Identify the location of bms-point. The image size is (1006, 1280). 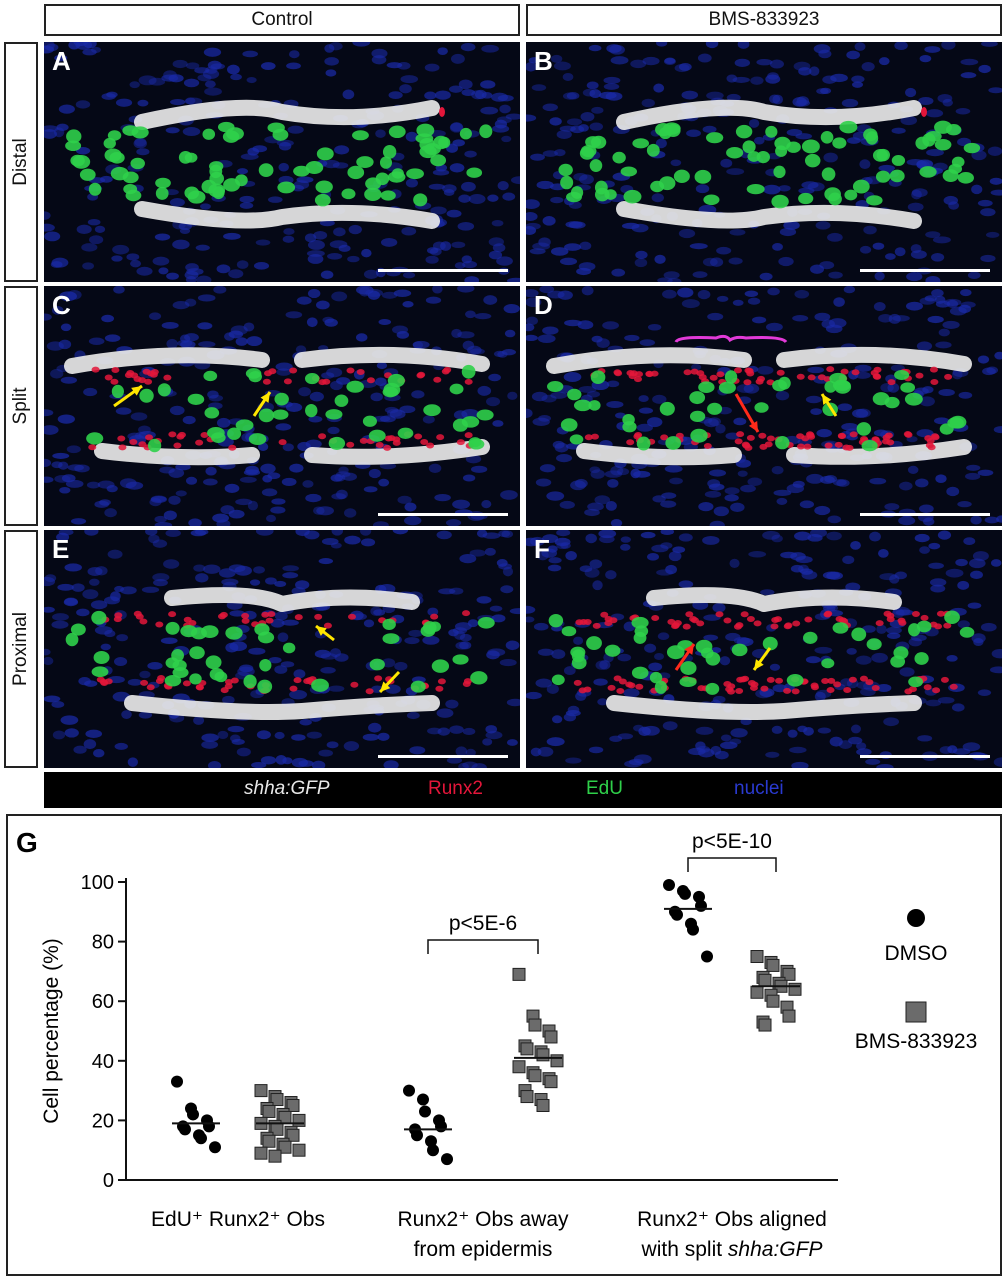
(551, 1037).